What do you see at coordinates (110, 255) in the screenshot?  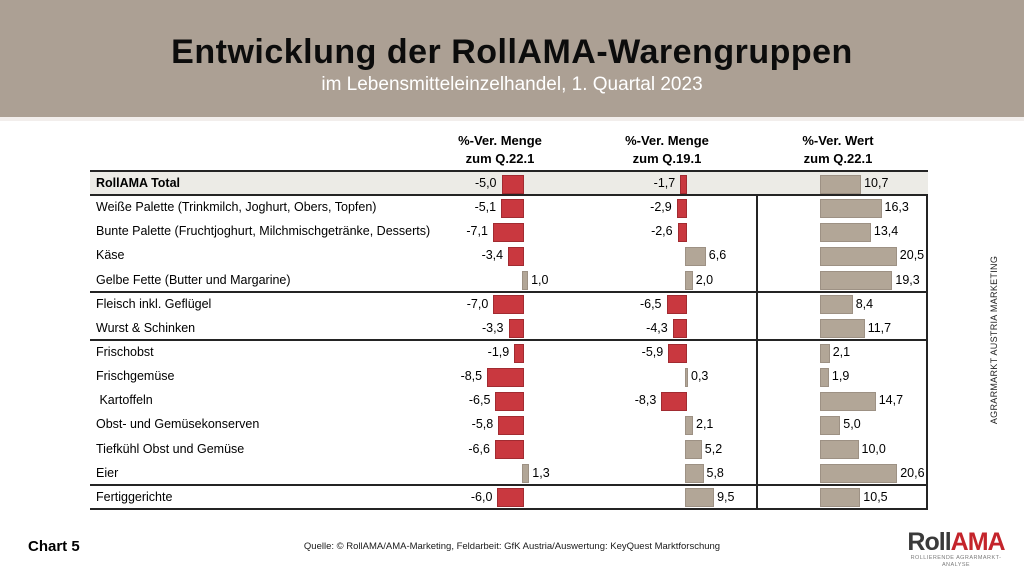 I see `row-label: Käse` at bounding box center [110, 255].